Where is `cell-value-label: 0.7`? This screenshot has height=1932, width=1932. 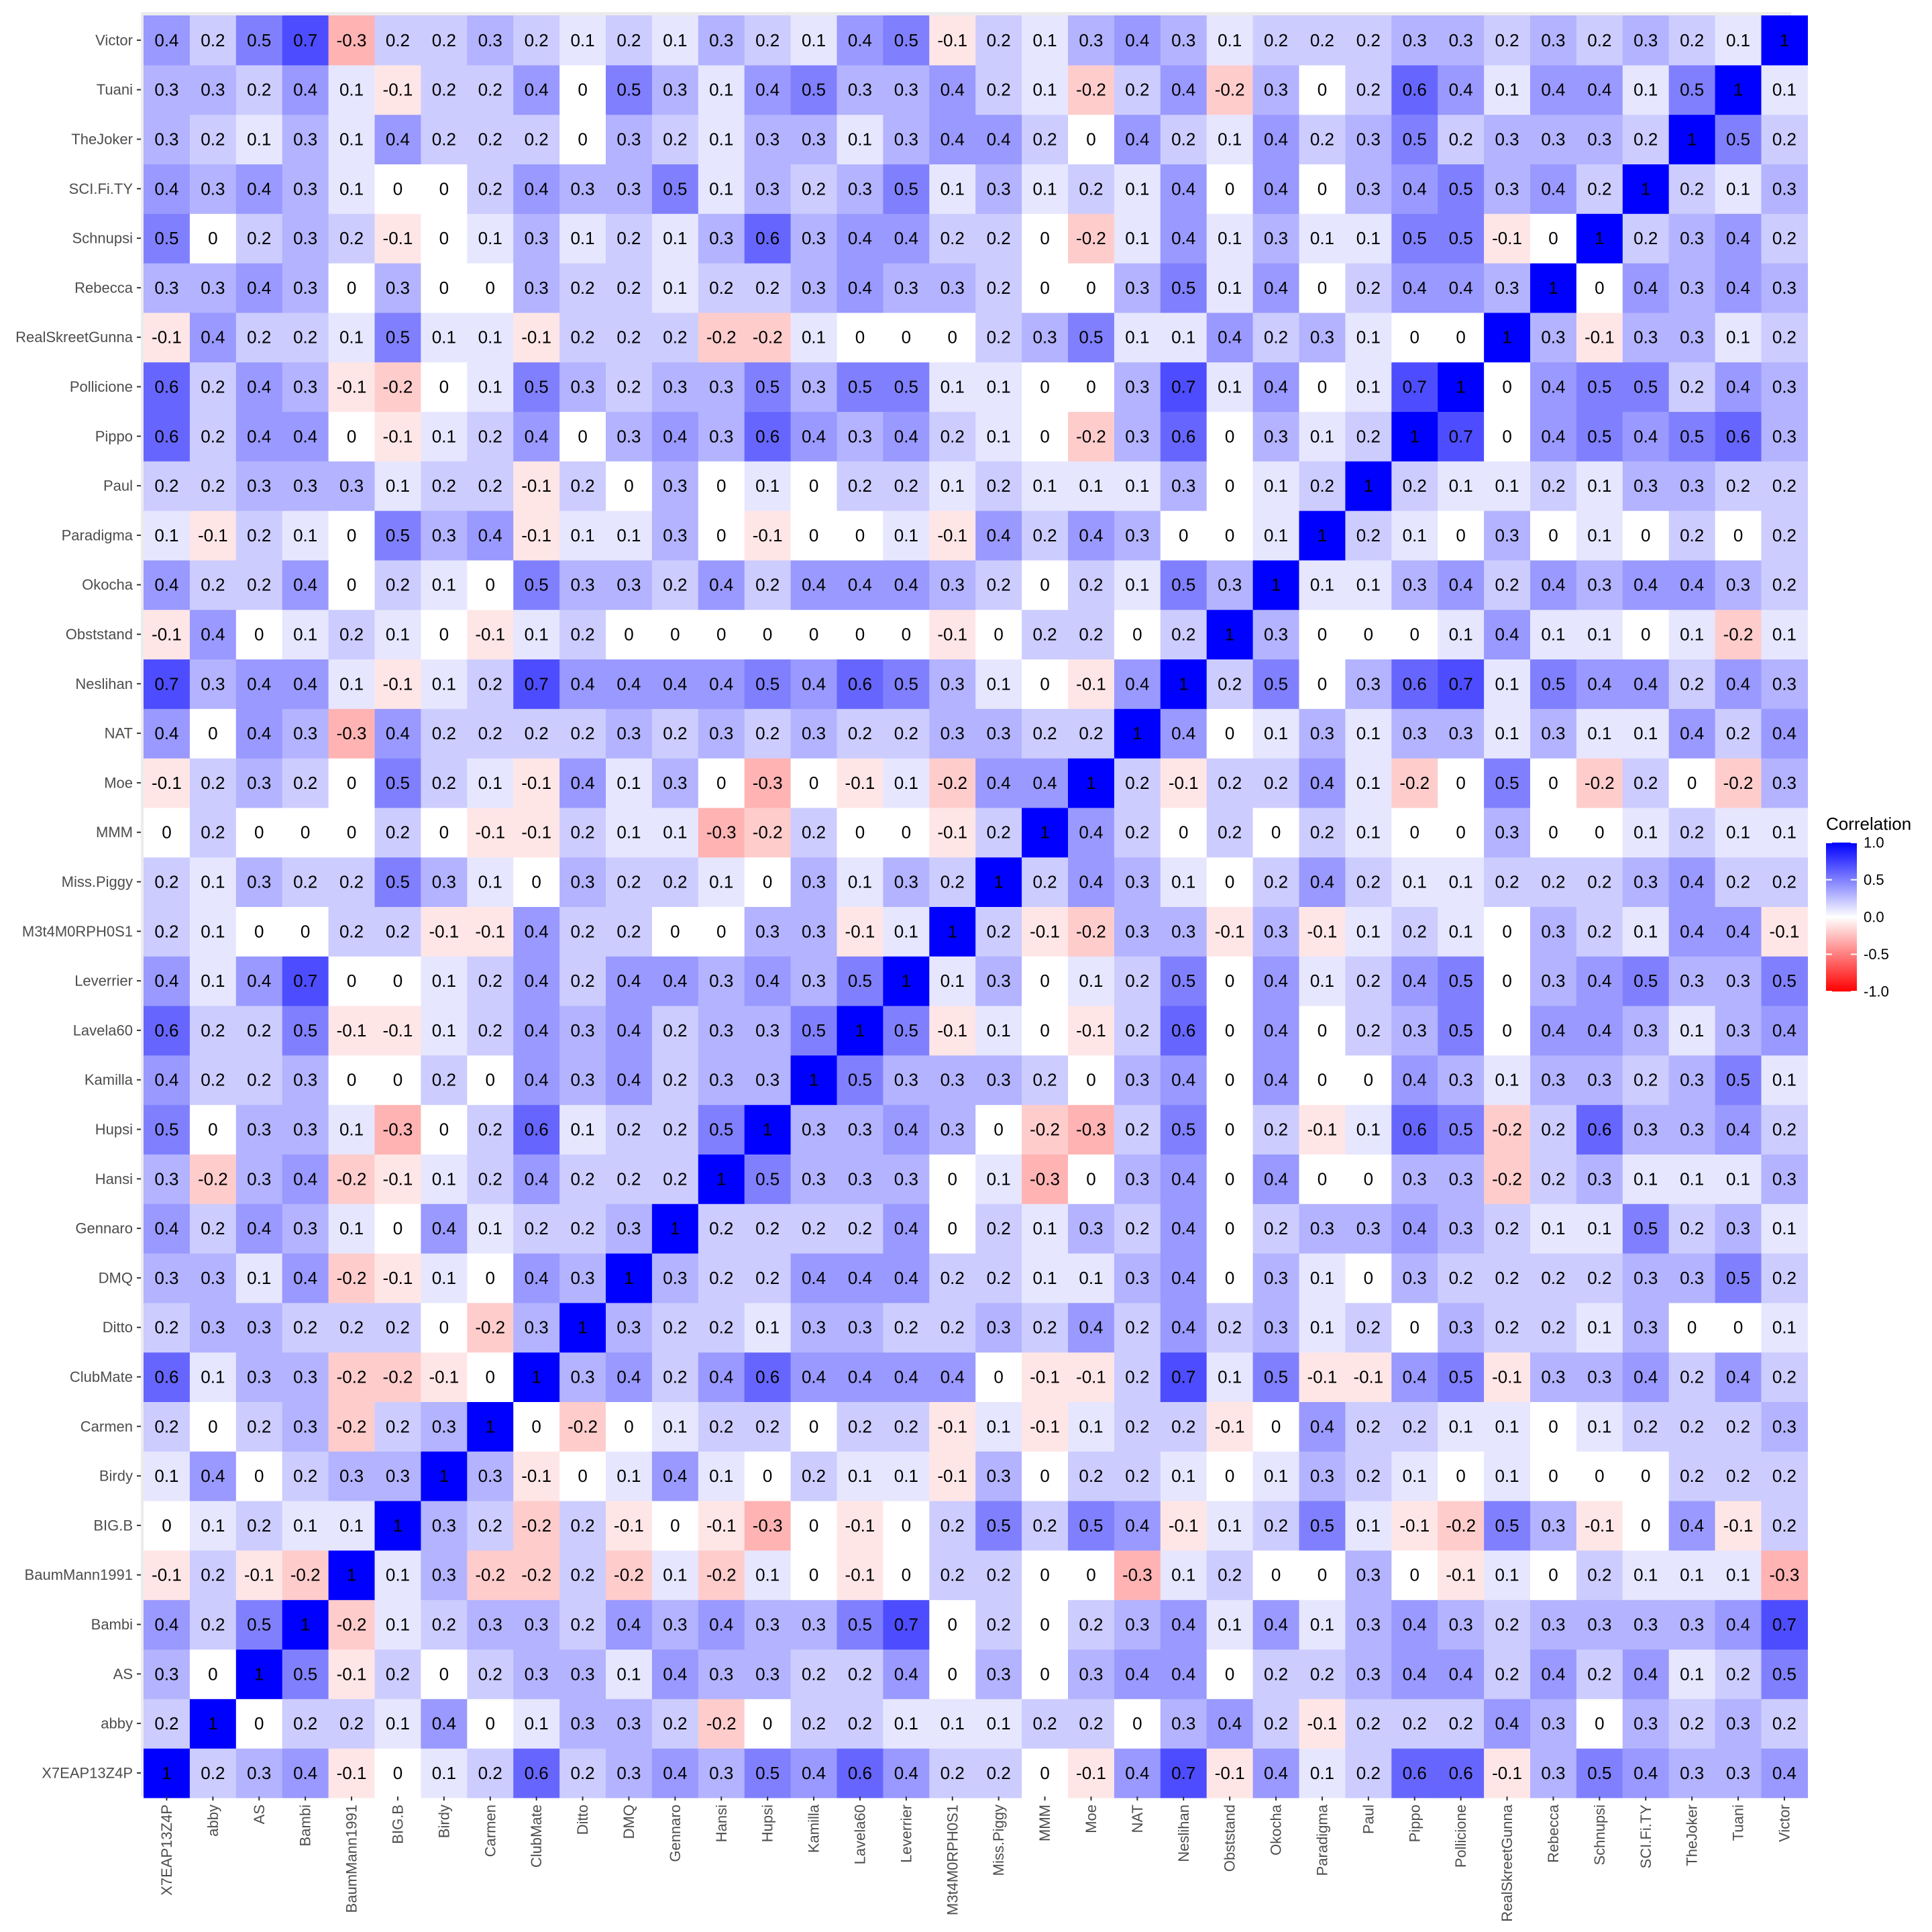
cell-value-label: 0.7 is located at coordinates (1415, 387).